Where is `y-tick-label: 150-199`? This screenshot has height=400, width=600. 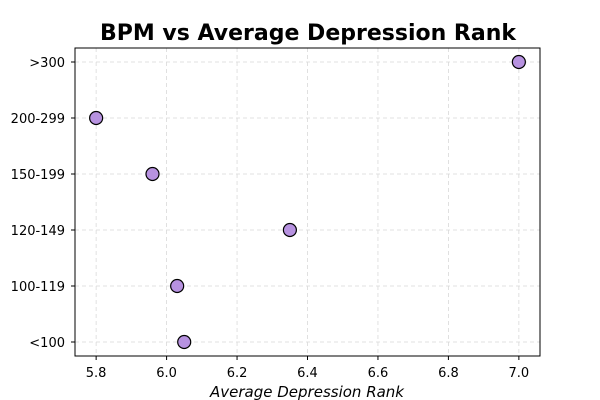
y-tick-label: 150-199 is located at coordinates (38, 175).